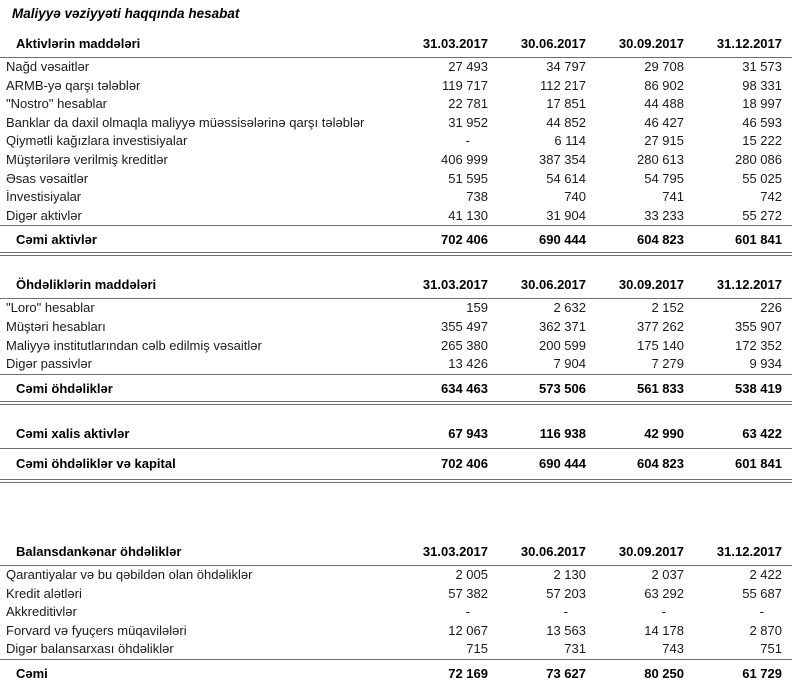 The height and width of the screenshot is (683, 800). What do you see at coordinates (200, 241) in the screenshot?
I see `total-label: Cəmi aktivlər` at bounding box center [200, 241].